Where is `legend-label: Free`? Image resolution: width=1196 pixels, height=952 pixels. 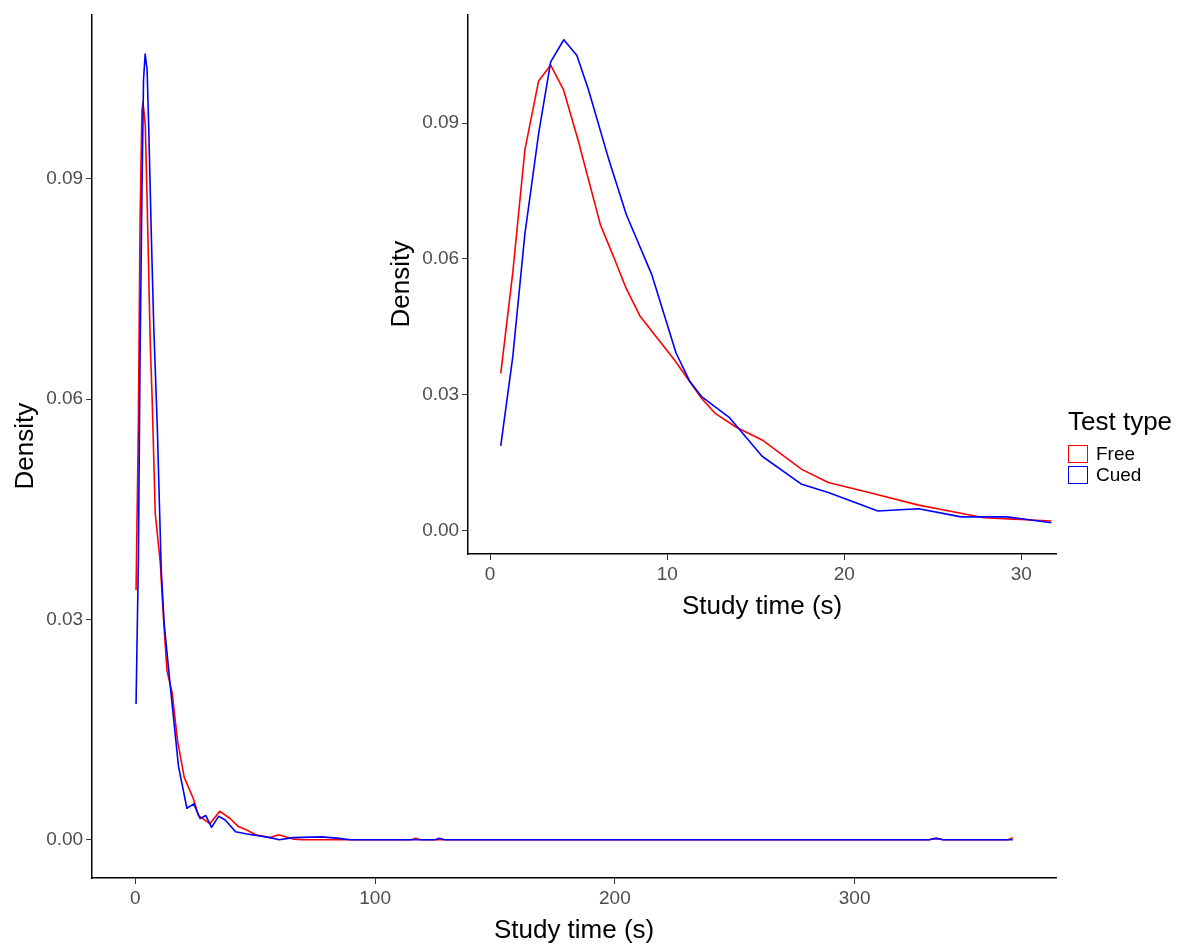 legend-label: Free is located at coordinates (1116, 453).